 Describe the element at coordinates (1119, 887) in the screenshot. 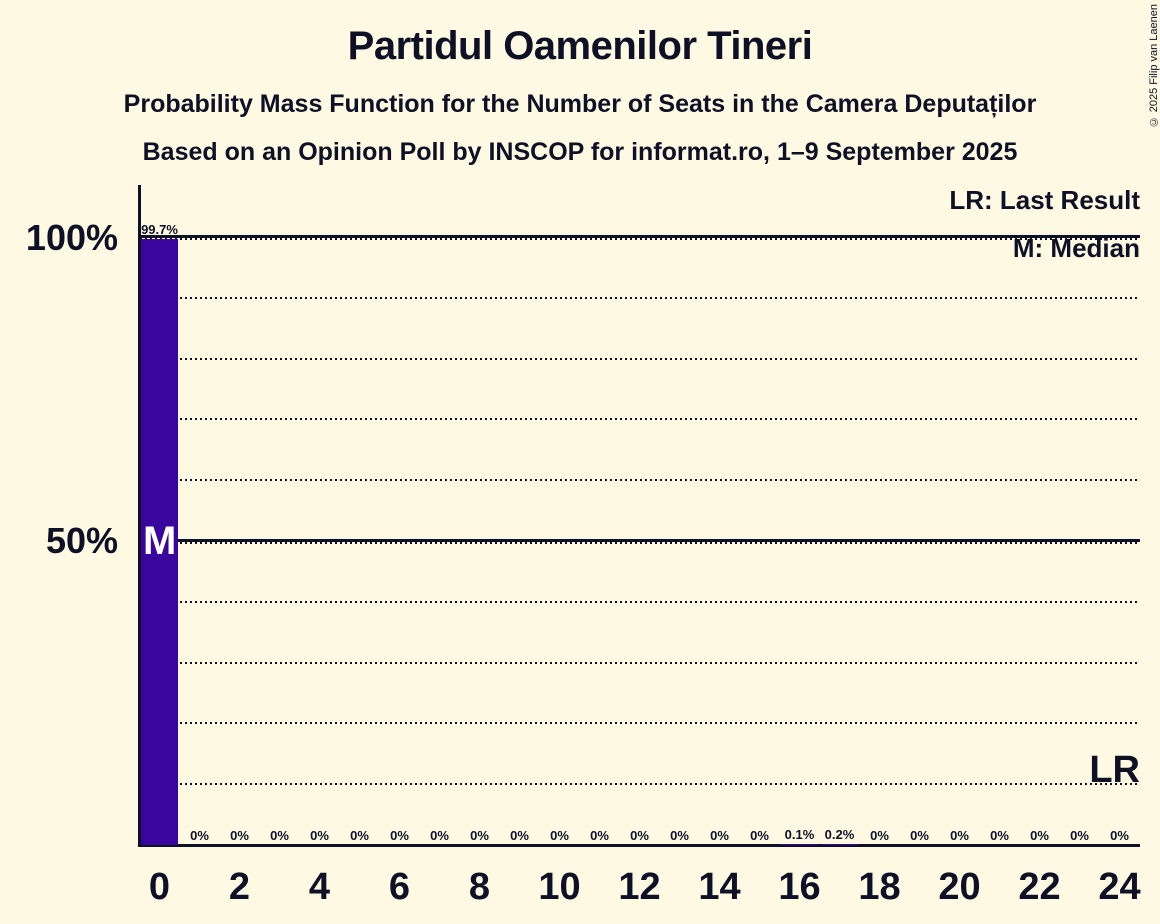

I see `x-tick-label-24: 24` at that location.